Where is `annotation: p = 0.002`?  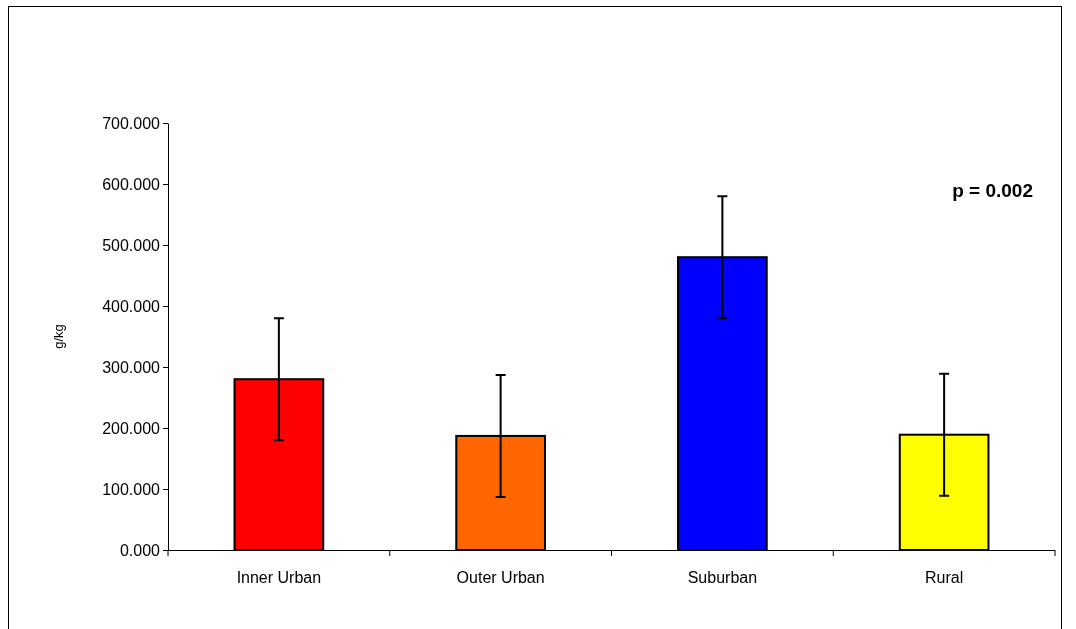 annotation: p = 0.002 is located at coordinates (992, 190).